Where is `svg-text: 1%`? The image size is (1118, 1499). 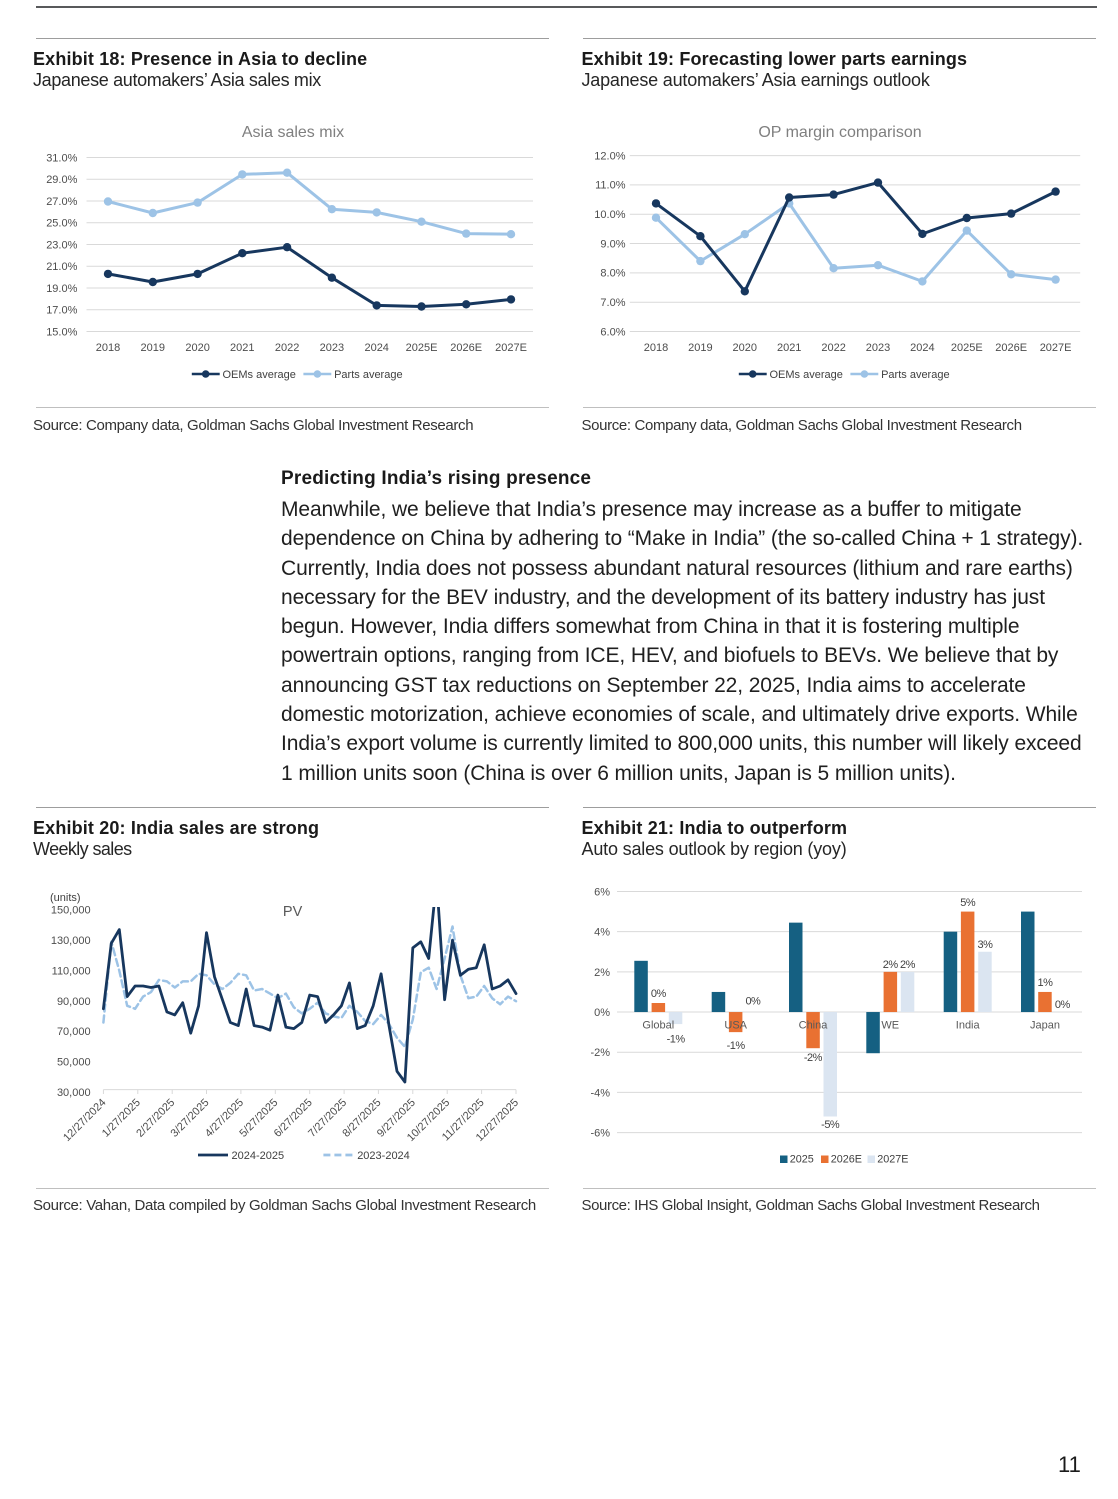 svg-text: 1% is located at coordinates (1046, 983).